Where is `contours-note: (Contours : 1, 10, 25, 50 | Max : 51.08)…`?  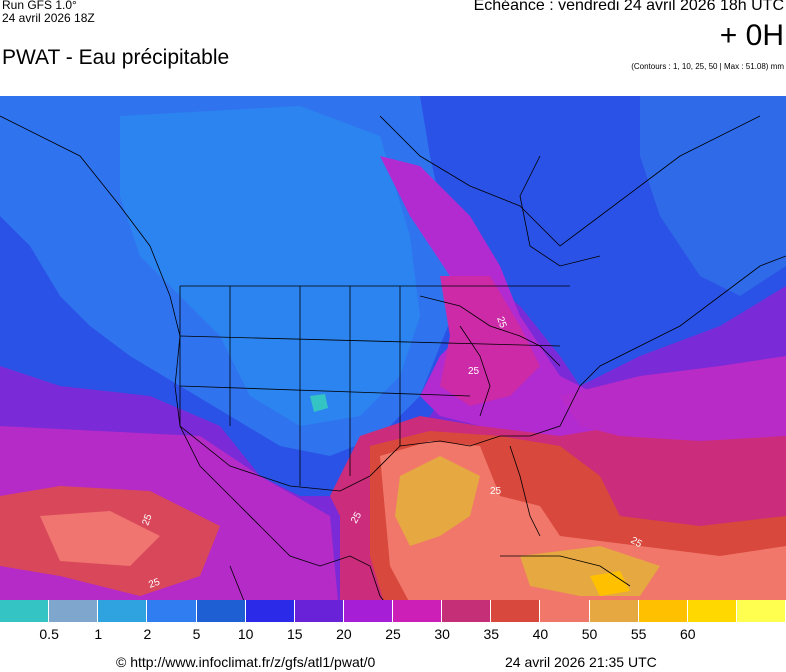
contours-note: (Contours : 1, 10, 25, 50 | Max : 51.08)… is located at coordinates (707, 66).